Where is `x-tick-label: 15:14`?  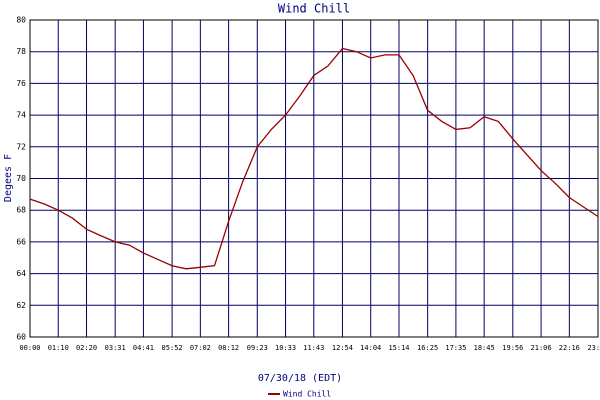 x-tick-label: 15:14 is located at coordinates (398, 348).